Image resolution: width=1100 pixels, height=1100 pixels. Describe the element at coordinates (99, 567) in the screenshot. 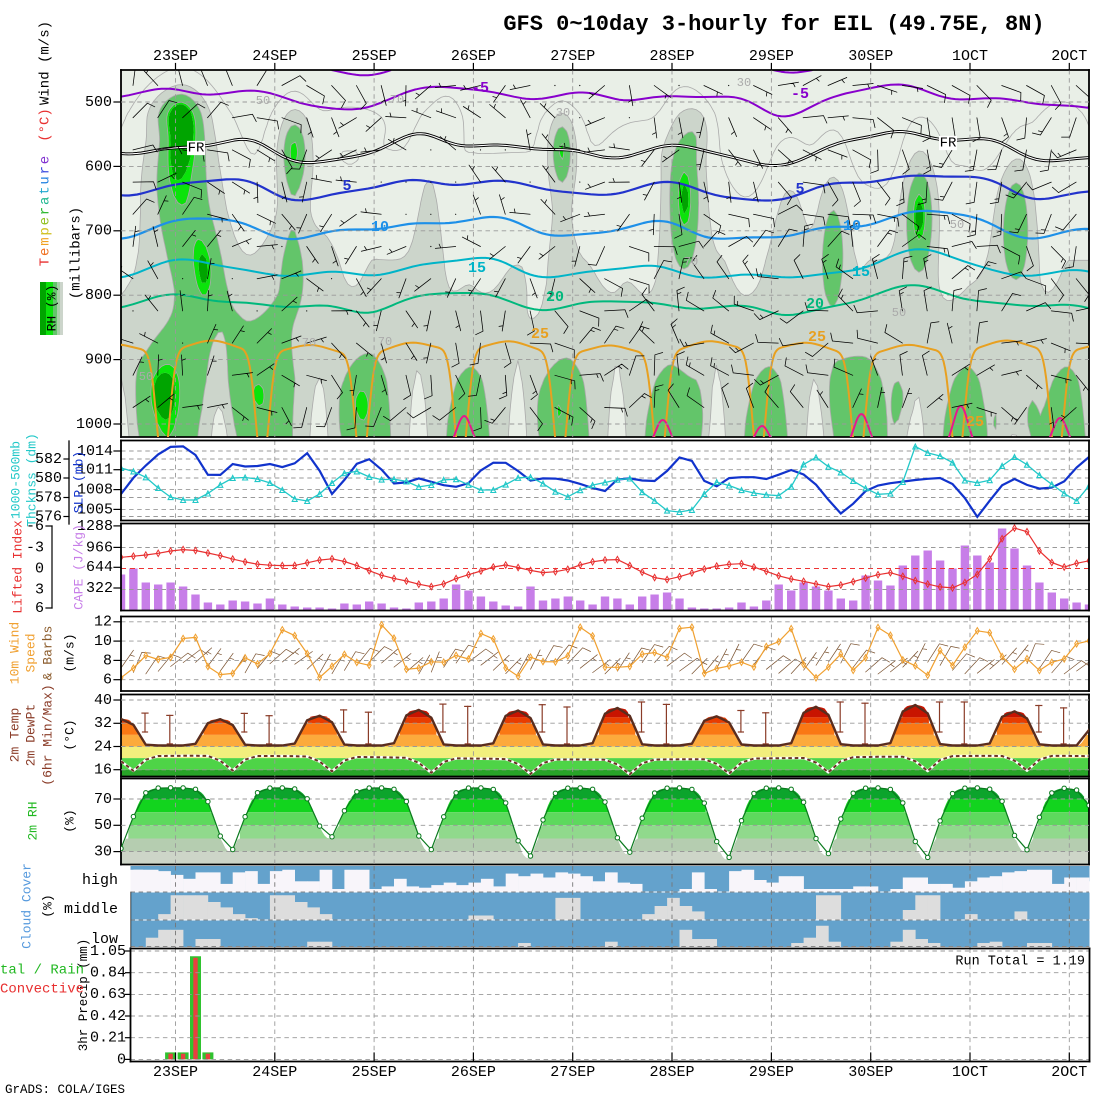

I see `svg-text: 644` at that location.